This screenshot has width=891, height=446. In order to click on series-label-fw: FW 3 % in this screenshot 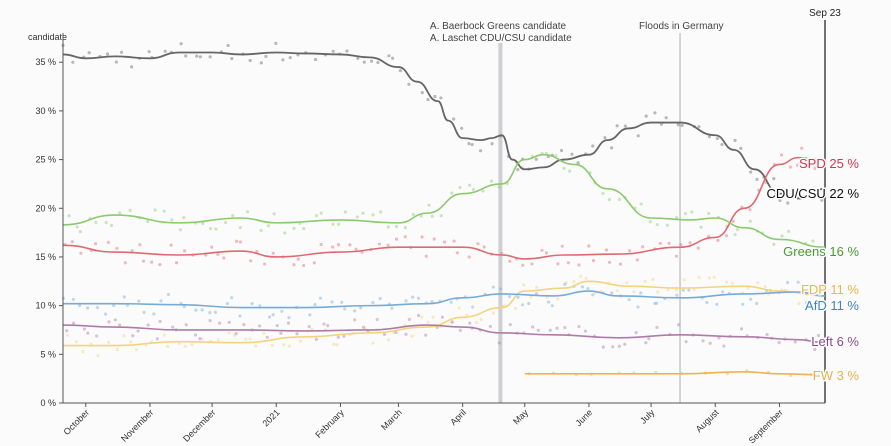, I will do `click(836, 375)`.